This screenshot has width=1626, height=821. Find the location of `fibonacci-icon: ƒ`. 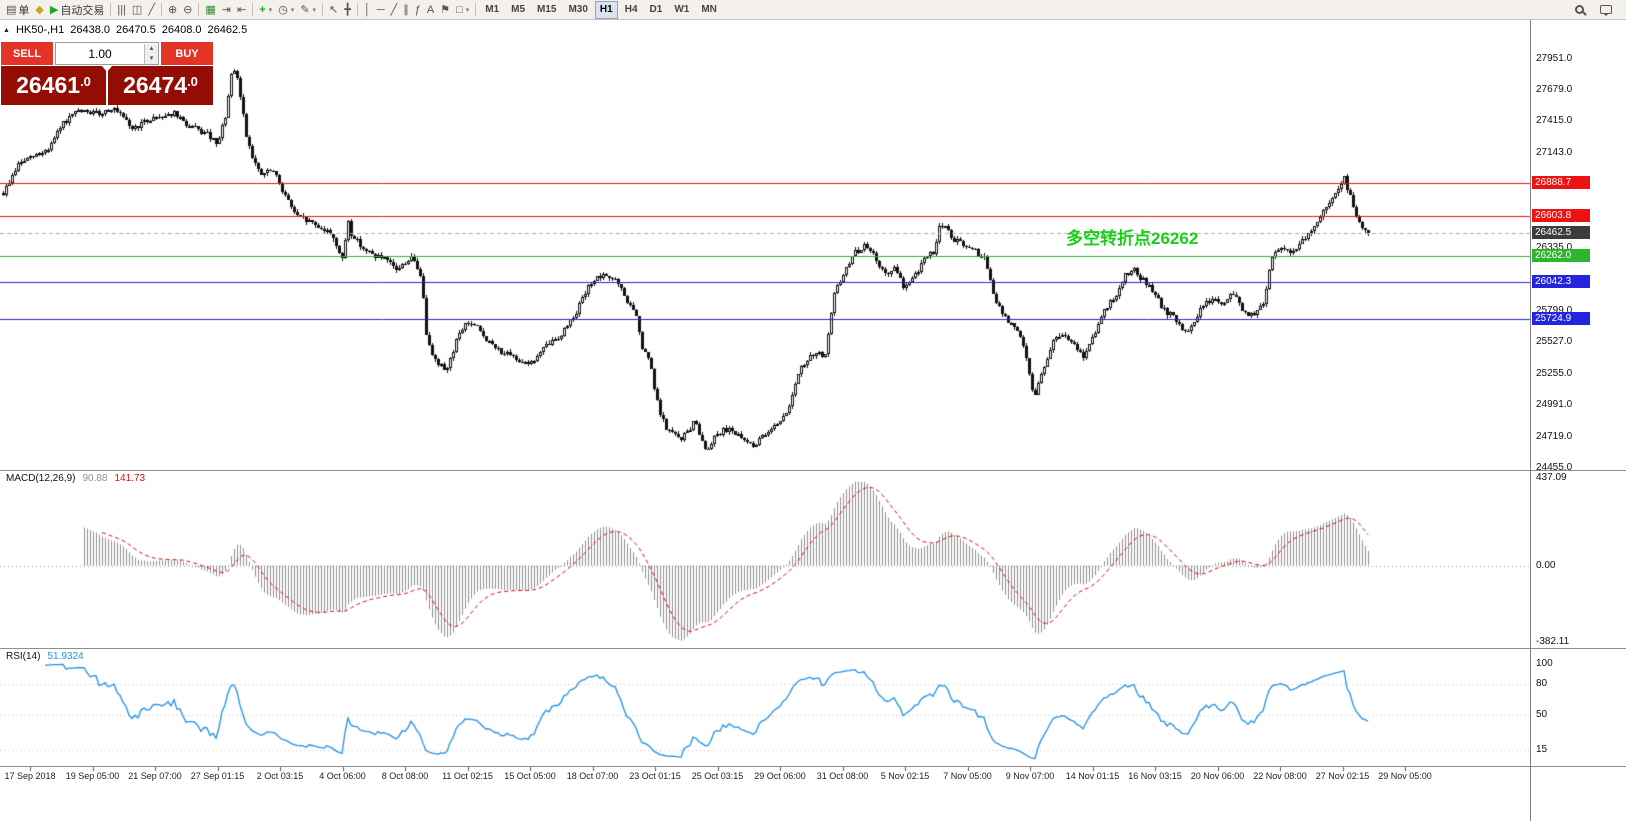

fibonacci-icon: ƒ is located at coordinates (417, 9).